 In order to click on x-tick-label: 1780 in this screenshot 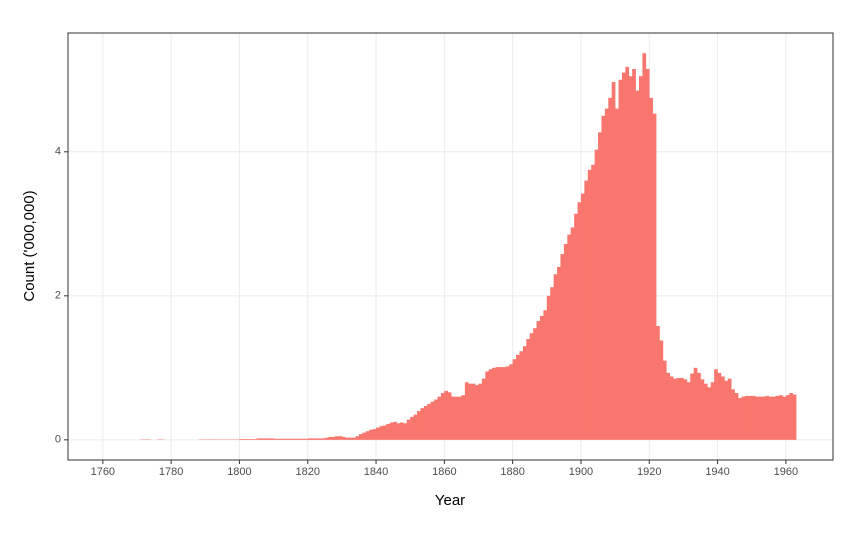, I will do `click(171, 472)`.